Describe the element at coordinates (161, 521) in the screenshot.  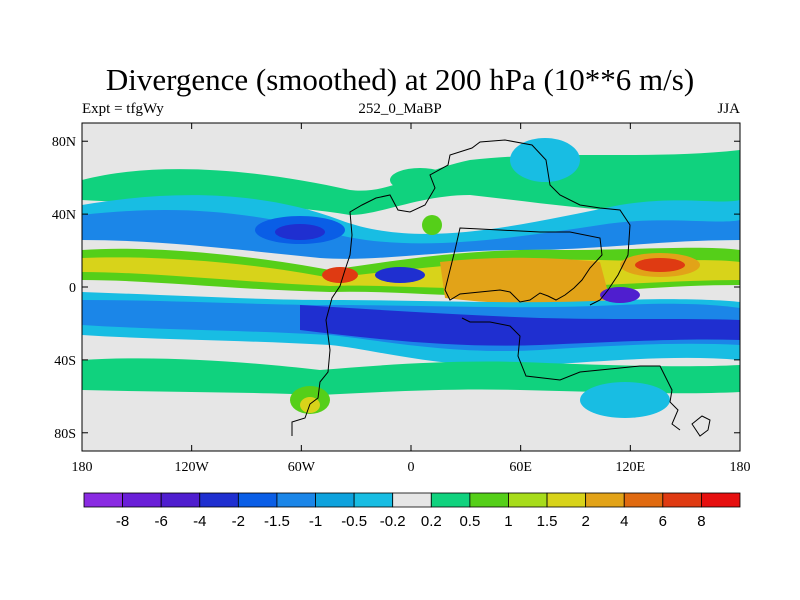
I see `colorbar-label: -6` at that location.